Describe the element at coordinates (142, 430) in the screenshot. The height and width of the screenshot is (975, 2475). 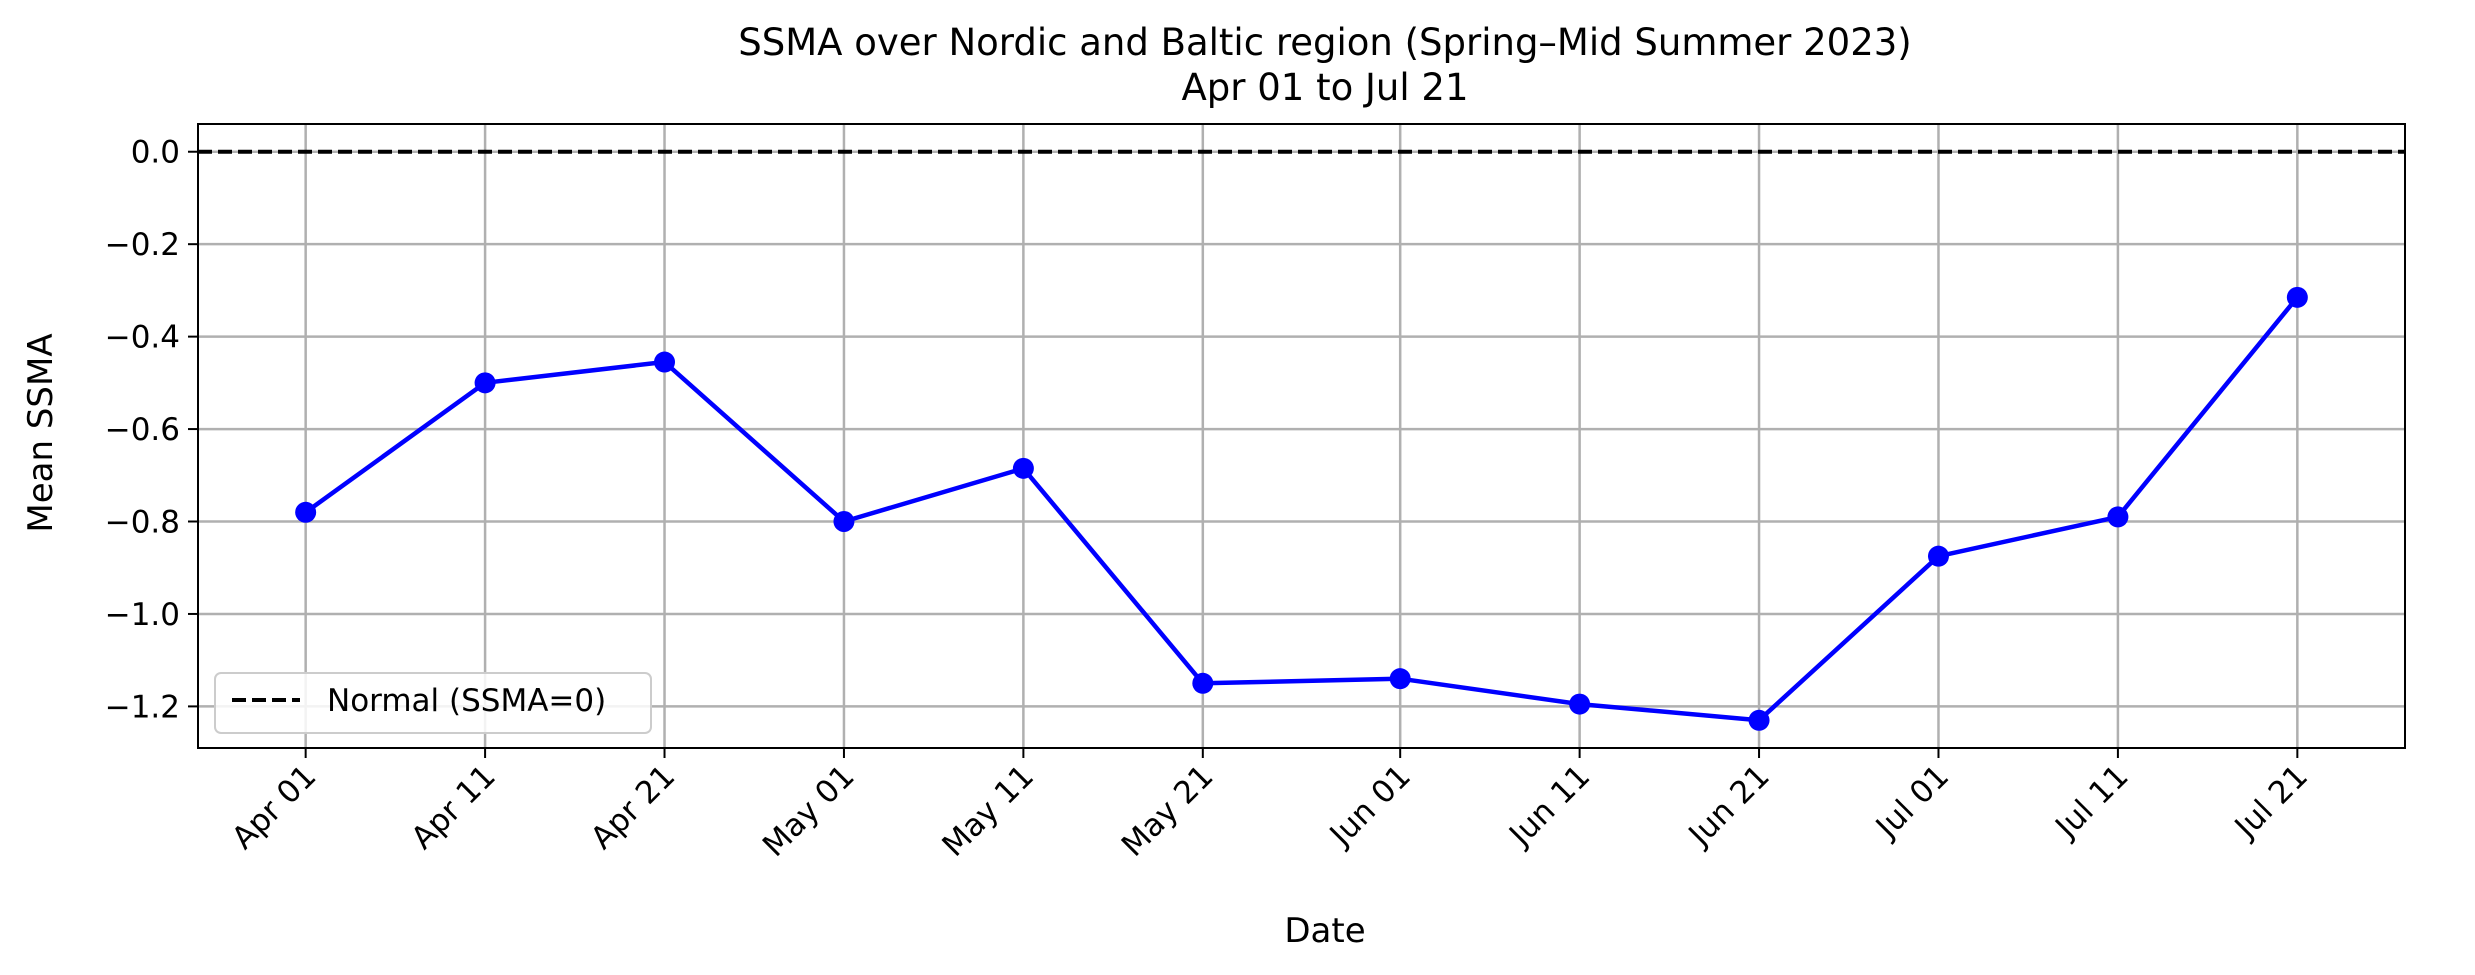
I see `y-tick-label: −0.6` at that location.